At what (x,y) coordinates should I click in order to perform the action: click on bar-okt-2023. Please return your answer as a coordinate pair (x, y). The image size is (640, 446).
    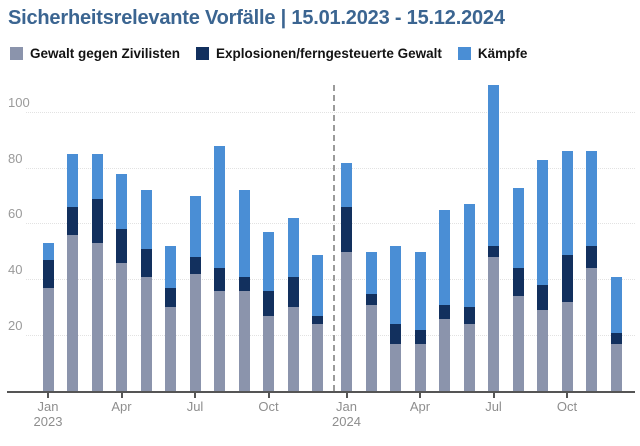
    Looking at the image, I should click on (268, 311).